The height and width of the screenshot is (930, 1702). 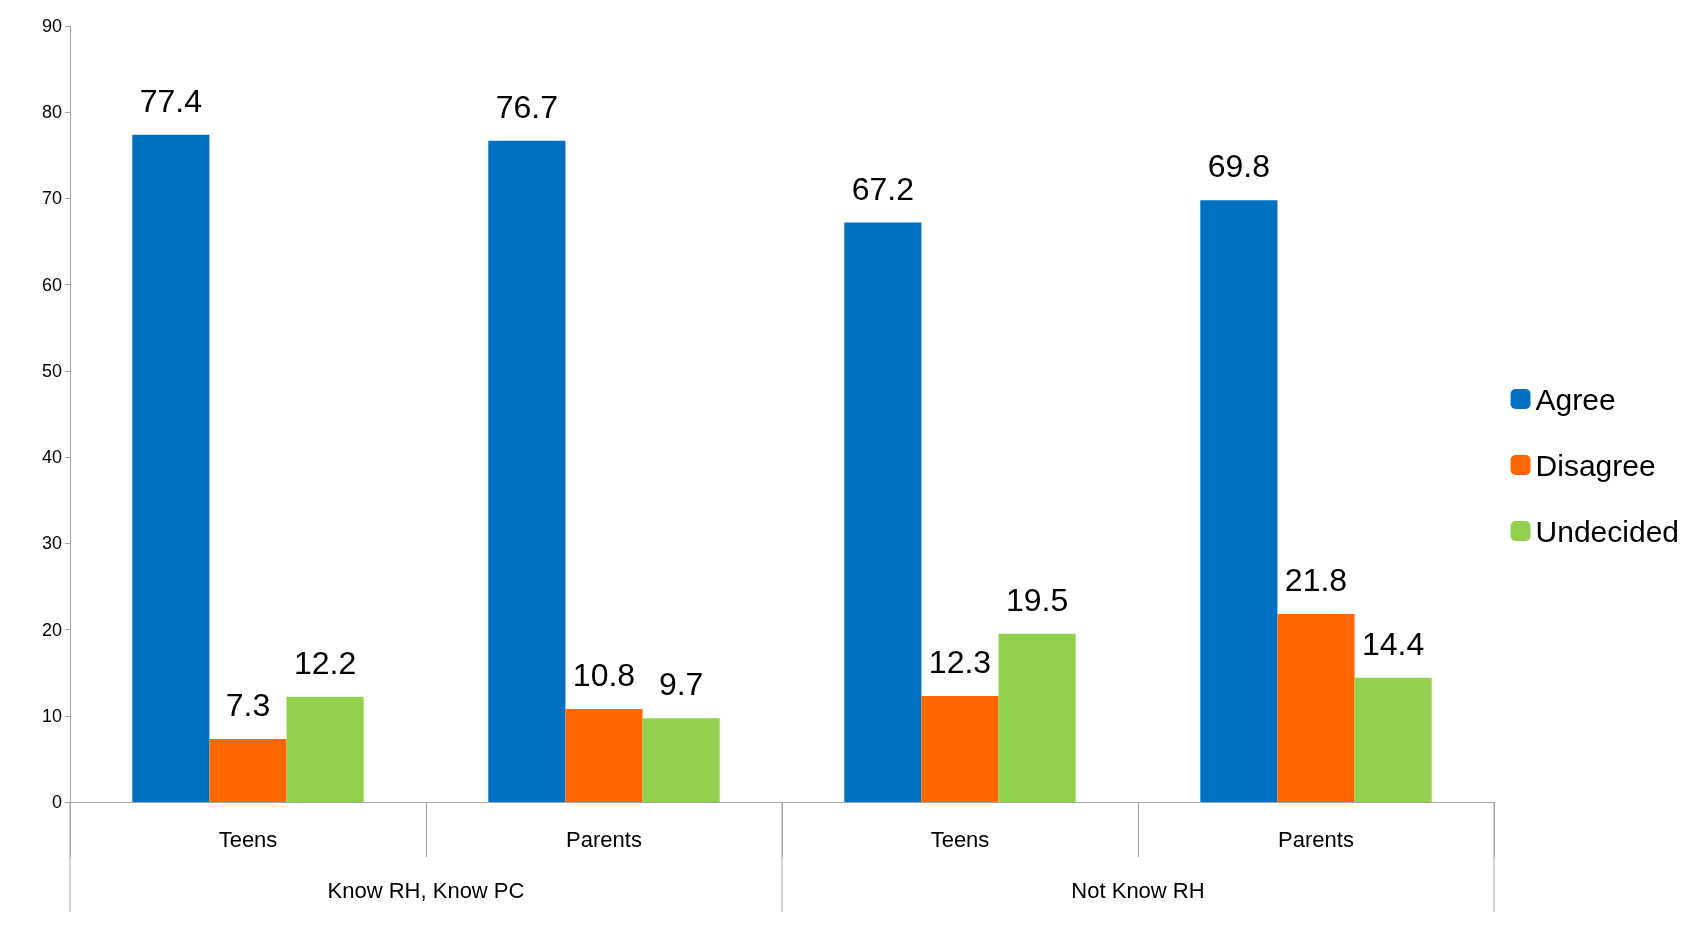 What do you see at coordinates (51, 457) in the screenshot?
I see `y-tick-label: 40` at bounding box center [51, 457].